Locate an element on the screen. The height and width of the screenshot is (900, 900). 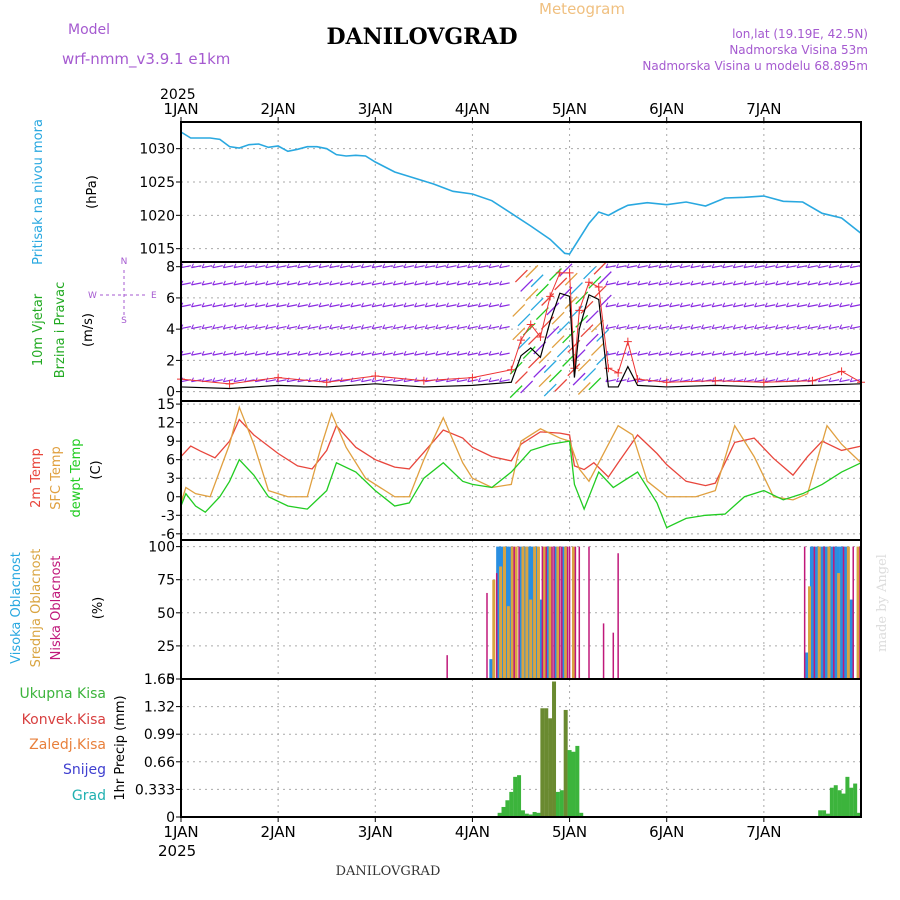
svg-text: E is located at coordinates (154, 296).